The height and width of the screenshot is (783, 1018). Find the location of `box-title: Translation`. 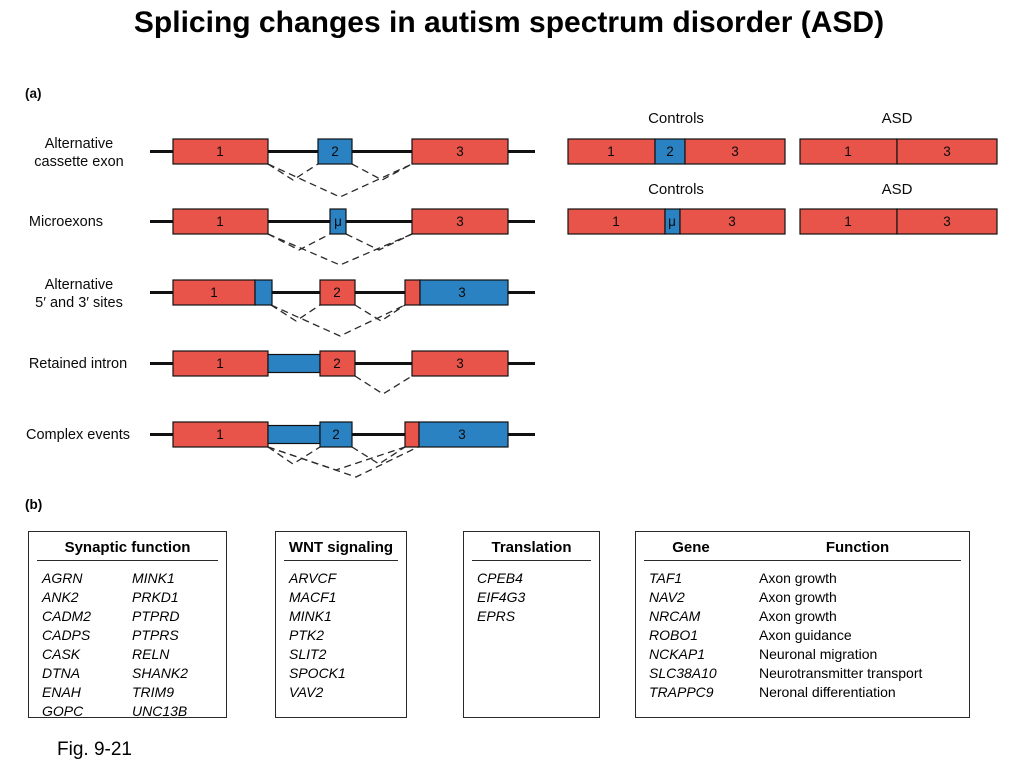

box-title: Translation is located at coordinates (531, 547).